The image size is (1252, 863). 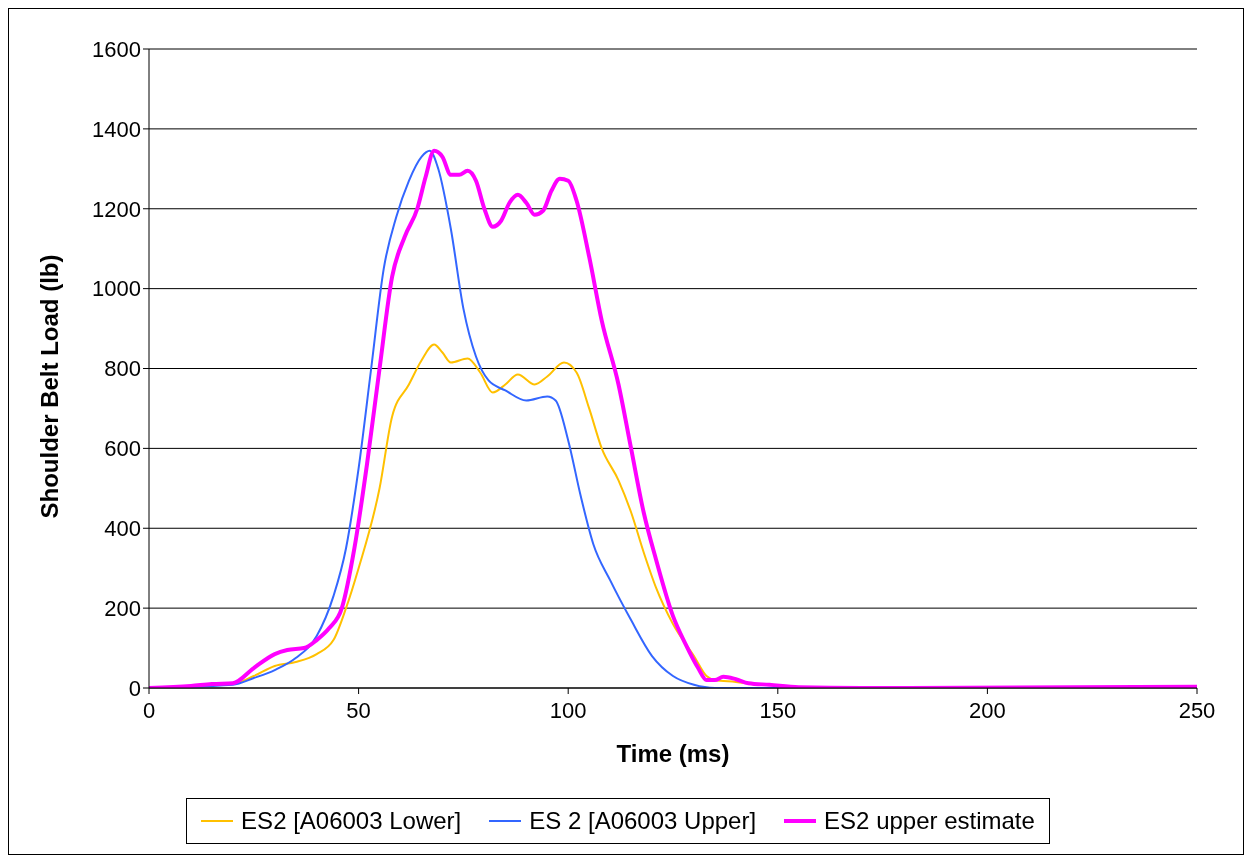 What do you see at coordinates (987, 710) in the screenshot?
I see `x-tick-label: 200` at bounding box center [987, 710].